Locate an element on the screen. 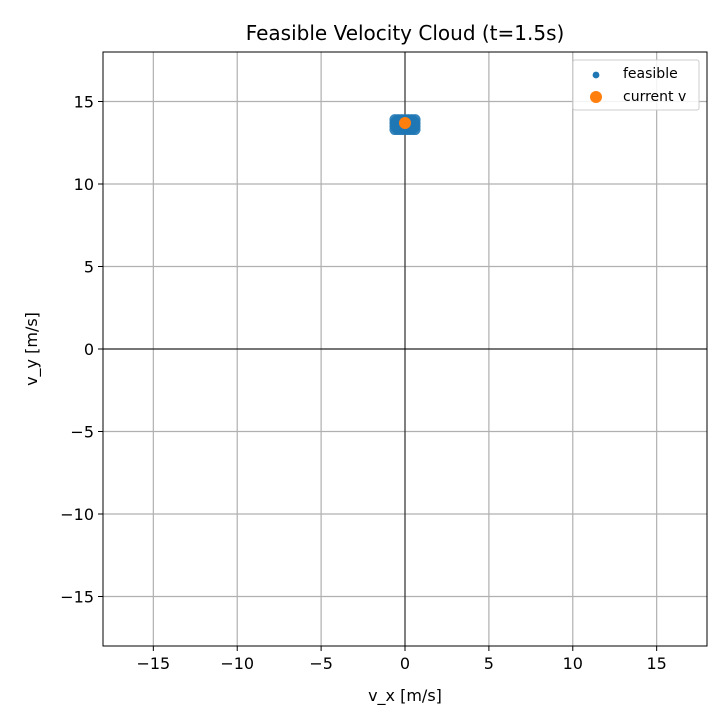 This screenshot has height=728, width=728. legend-marker-current-v is located at coordinates (596, 97).